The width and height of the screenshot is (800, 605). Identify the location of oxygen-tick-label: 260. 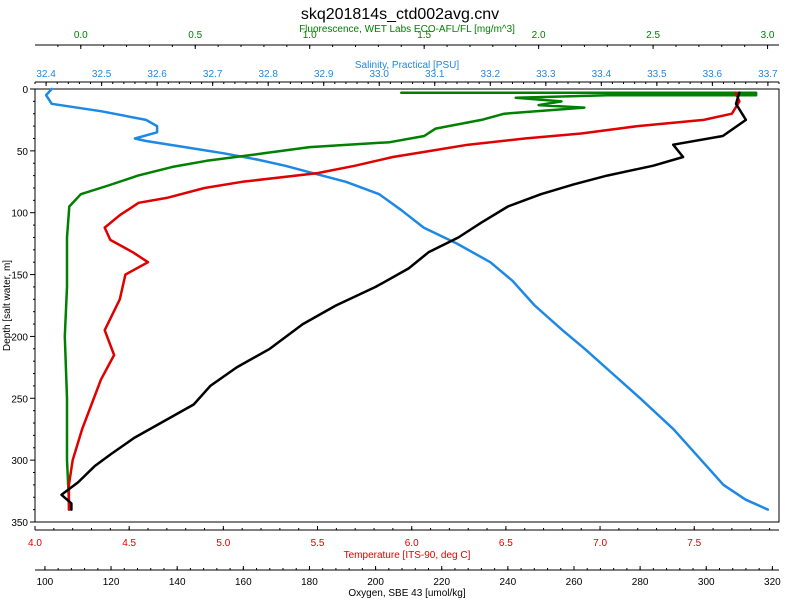
(574, 582).